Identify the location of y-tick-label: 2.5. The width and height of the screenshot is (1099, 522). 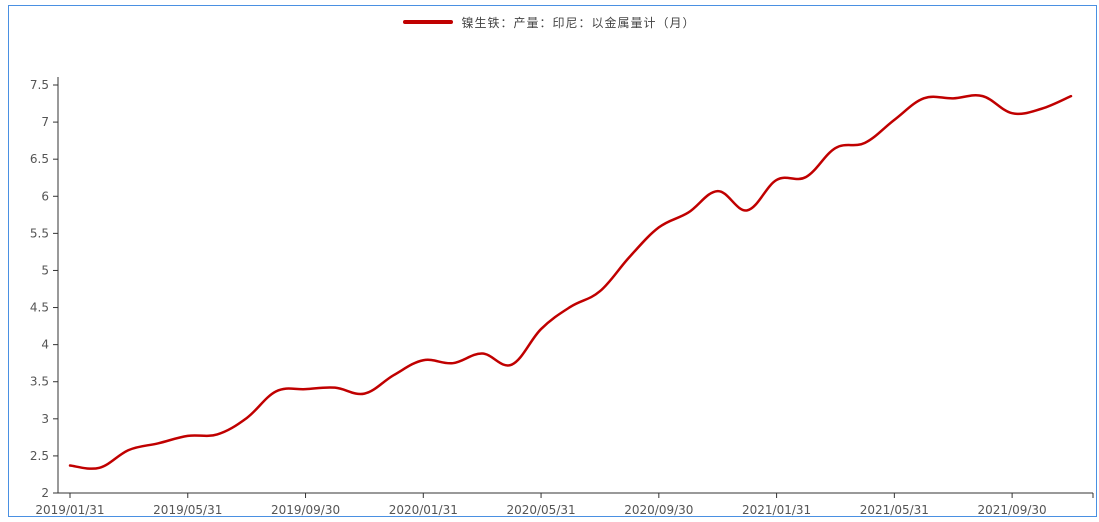
(39, 456).